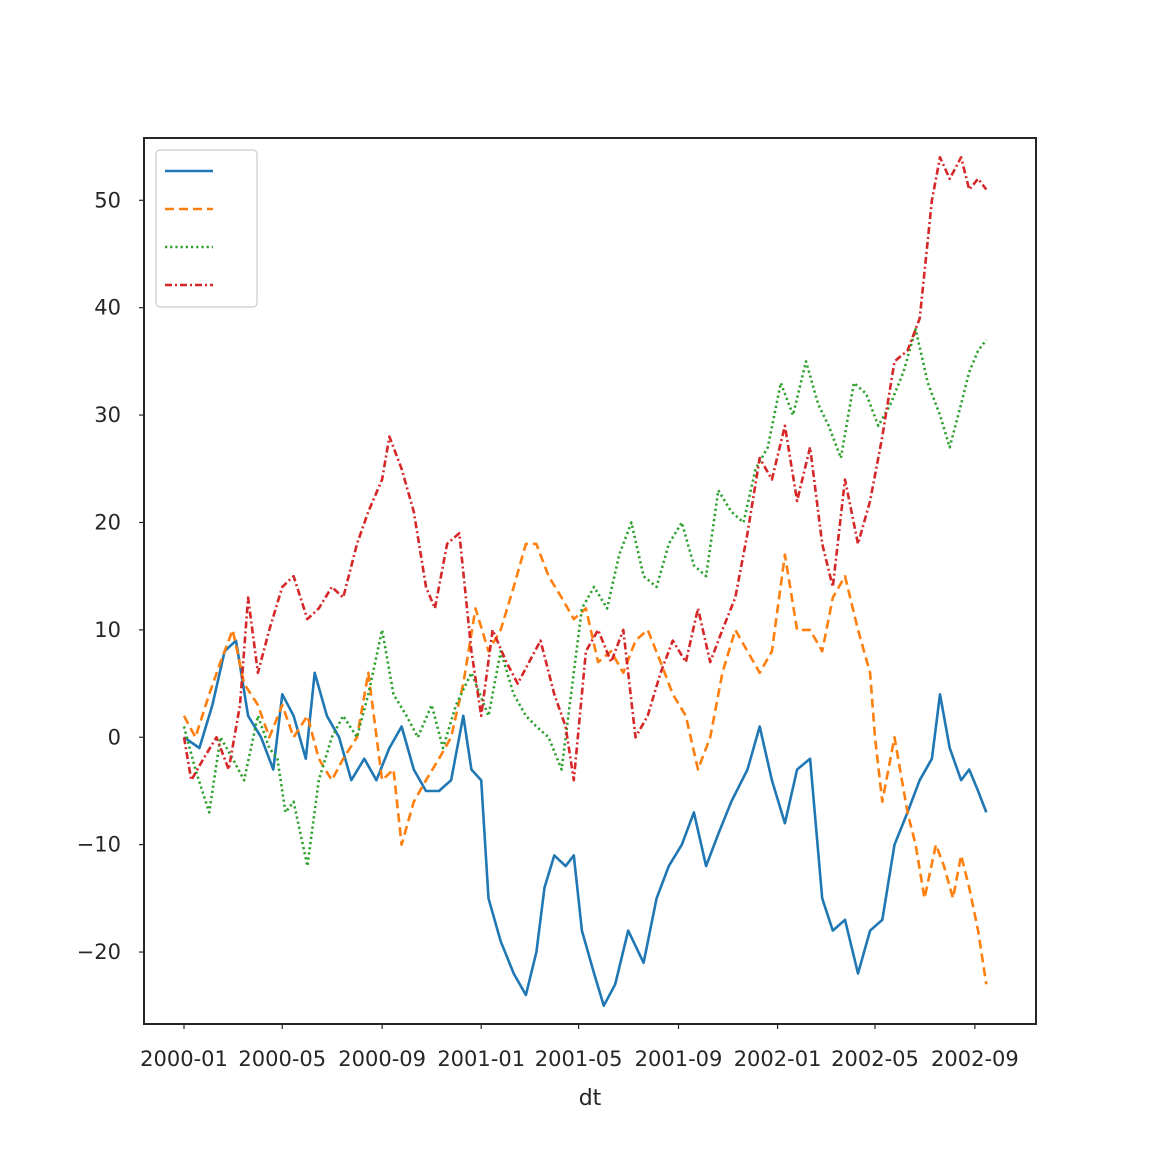  What do you see at coordinates (99, 845) in the screenshot?
I see `y-tick-label: −10` at bounding box center [99, 845].